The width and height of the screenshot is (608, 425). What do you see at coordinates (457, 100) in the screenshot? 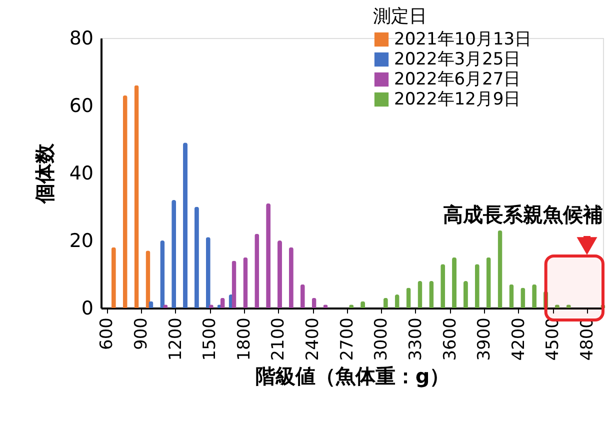
I see `legend-label: 2022年12月9日` at bounding box center [457, 100].